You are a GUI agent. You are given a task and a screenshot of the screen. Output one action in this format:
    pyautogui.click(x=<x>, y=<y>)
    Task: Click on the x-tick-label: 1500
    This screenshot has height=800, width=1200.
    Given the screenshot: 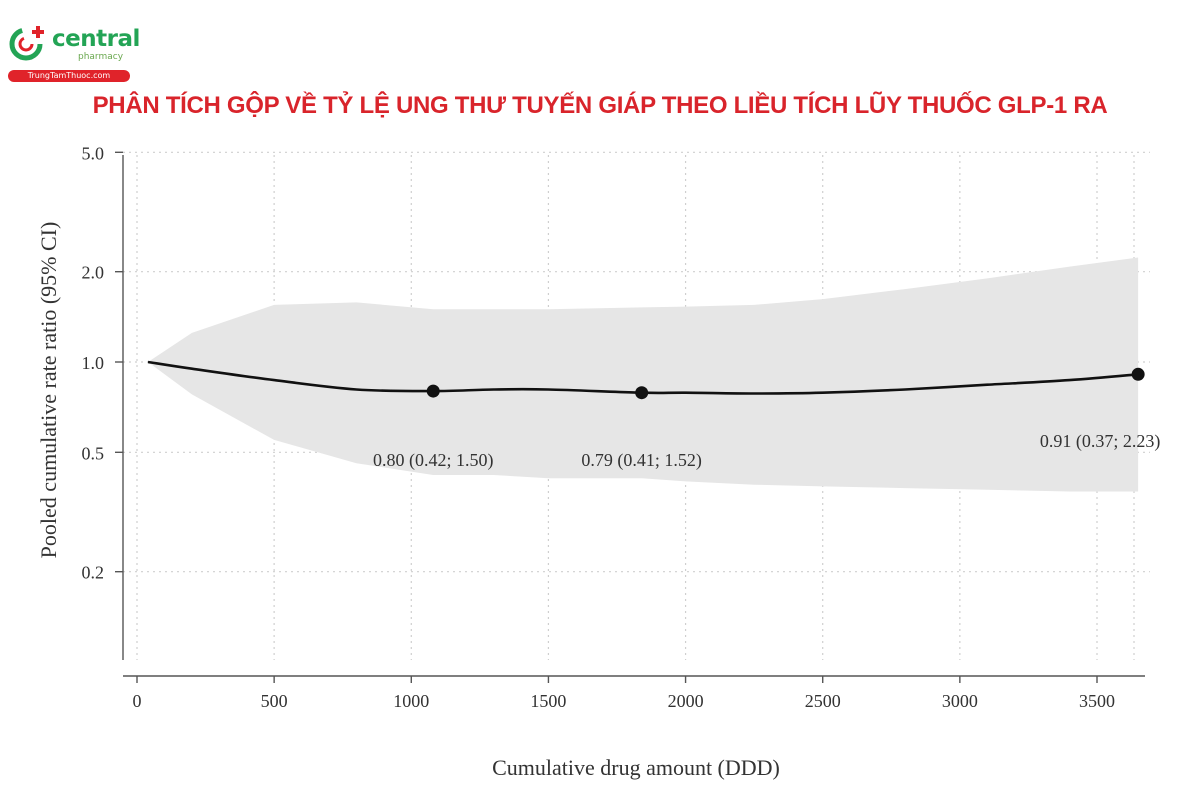 What is the action you would take?
    pyautogui.click(x=548, y=701)
    